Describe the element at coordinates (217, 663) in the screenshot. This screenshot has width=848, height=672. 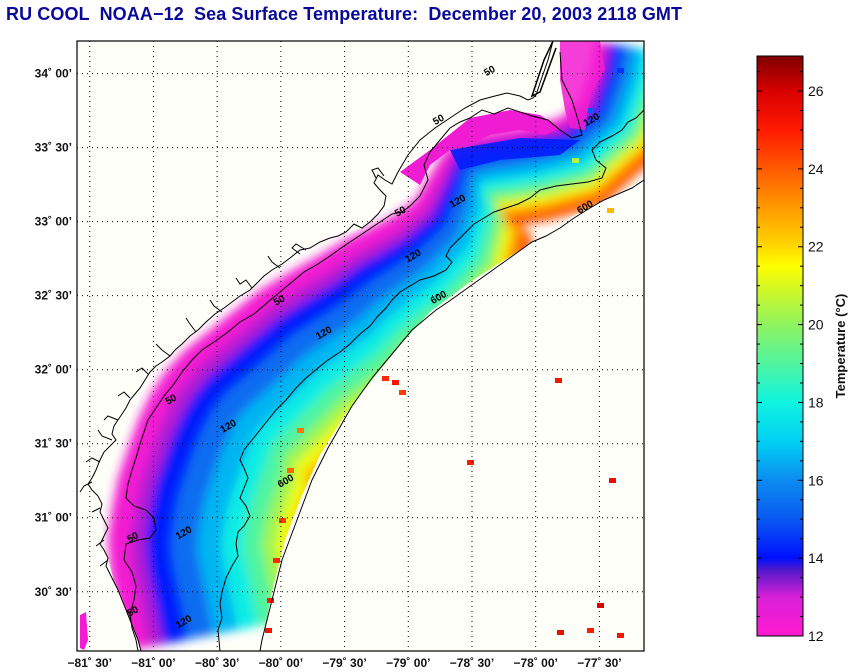
I see `x-tick-label: −80˚ 30’` at that location.